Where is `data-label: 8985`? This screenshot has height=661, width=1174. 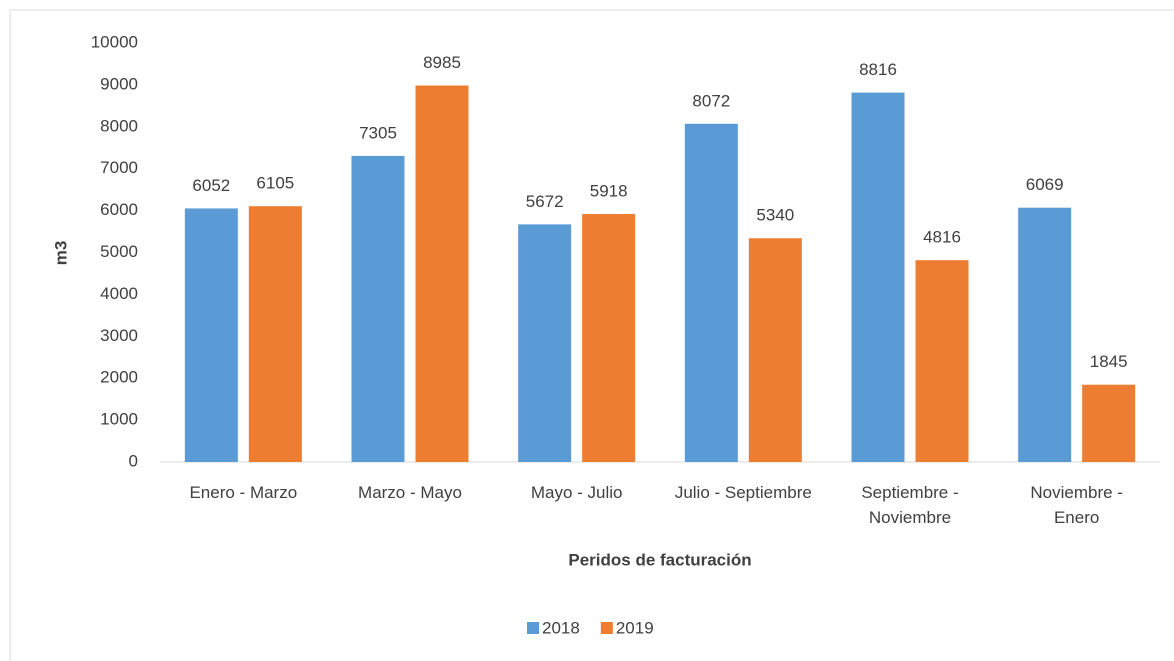
data-label: 8985 is located at coordinates (442, 62).